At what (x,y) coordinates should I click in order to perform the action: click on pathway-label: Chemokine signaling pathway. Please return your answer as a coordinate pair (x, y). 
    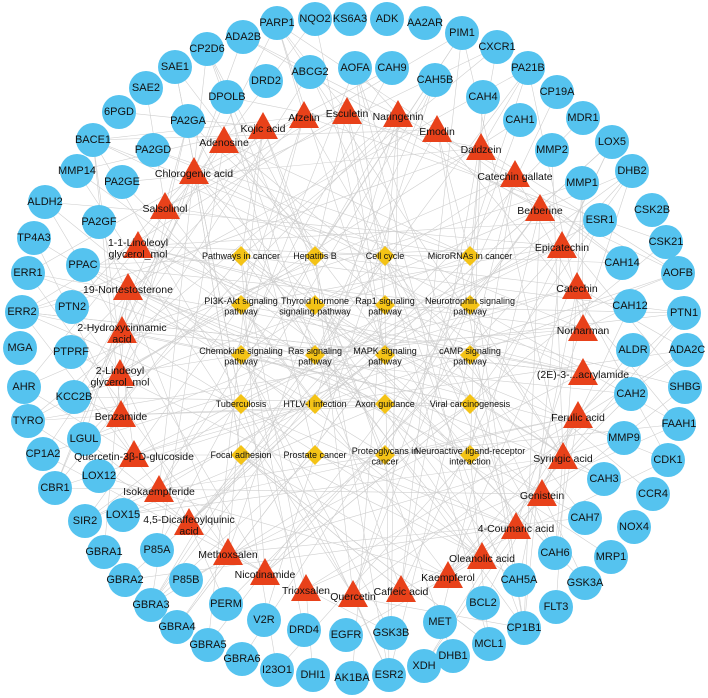
    Looking at the image, I should click on (241, 356).